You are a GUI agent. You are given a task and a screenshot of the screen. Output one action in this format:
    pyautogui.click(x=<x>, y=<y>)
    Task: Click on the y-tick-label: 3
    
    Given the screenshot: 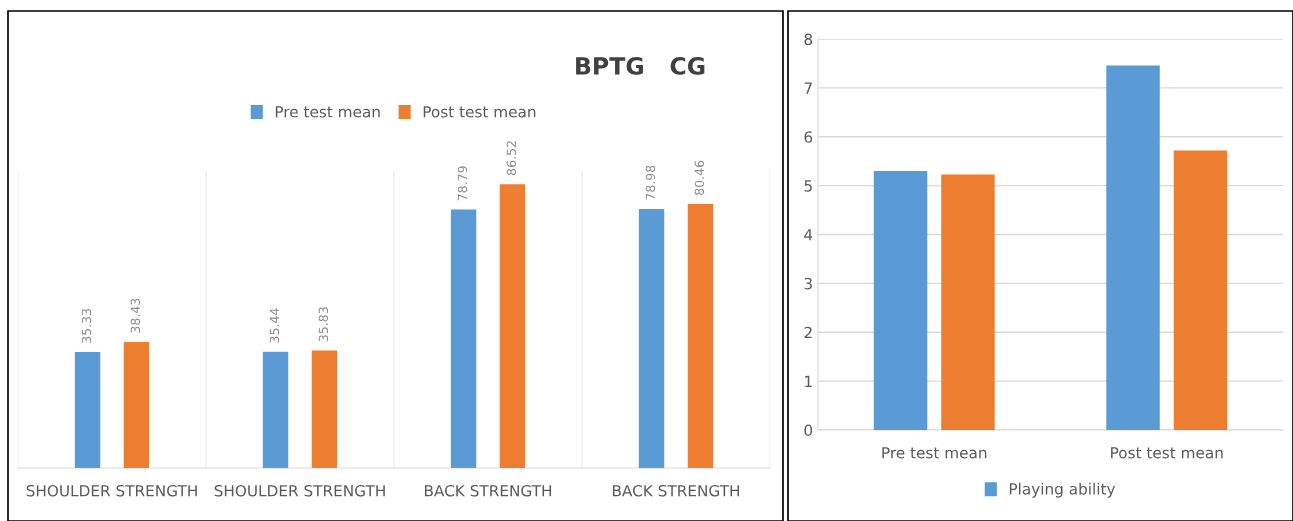 What is the action you would take?
    pyautogui.click(x=808, y=283)
    